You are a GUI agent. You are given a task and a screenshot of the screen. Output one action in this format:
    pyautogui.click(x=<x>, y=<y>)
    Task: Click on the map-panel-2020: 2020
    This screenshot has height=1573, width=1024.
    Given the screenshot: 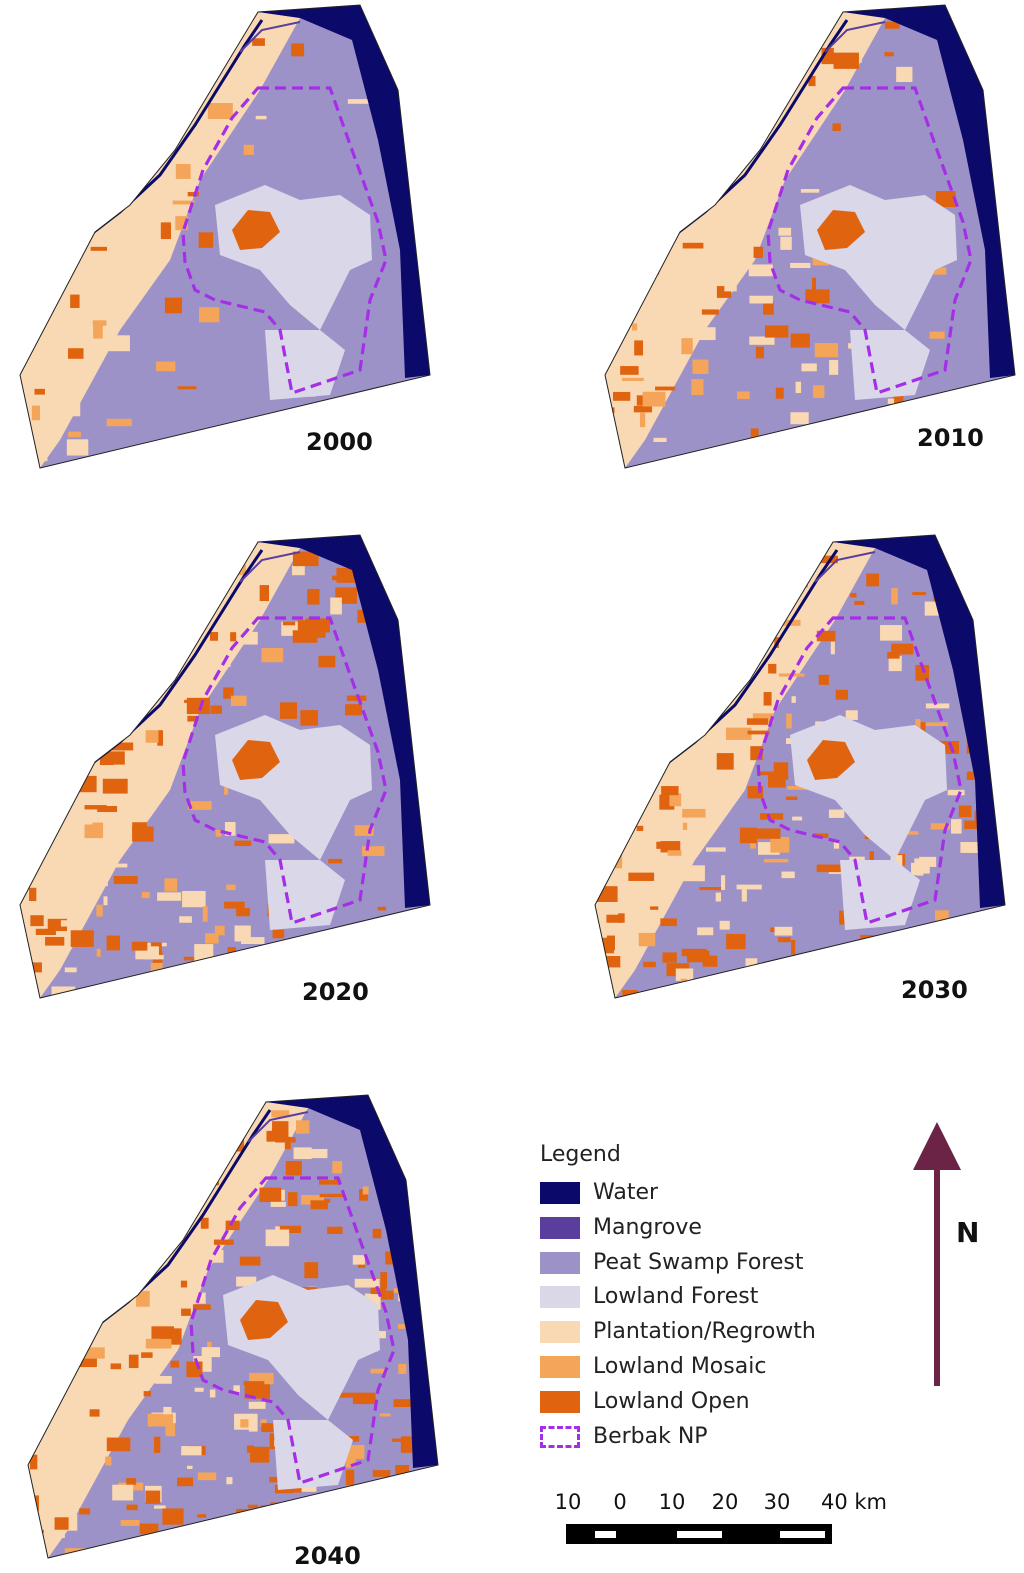 What is the action you would take?
    pyautogui.click(x=230, y=770)
    